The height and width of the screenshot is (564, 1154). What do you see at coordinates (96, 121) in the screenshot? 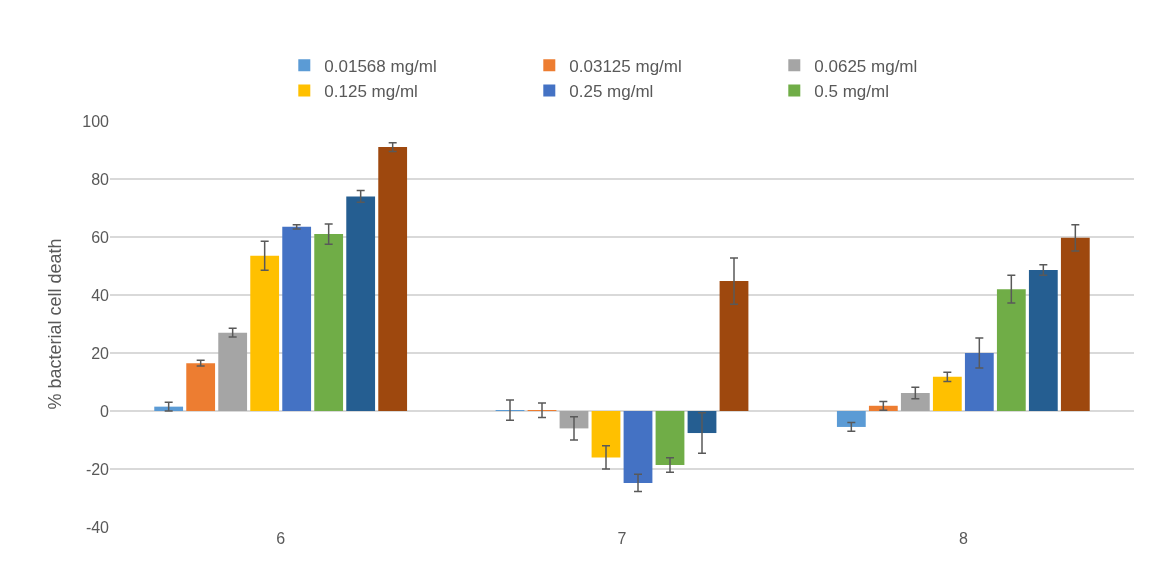
I see `y-tick-label: 100` at bounding box center [96, 121].